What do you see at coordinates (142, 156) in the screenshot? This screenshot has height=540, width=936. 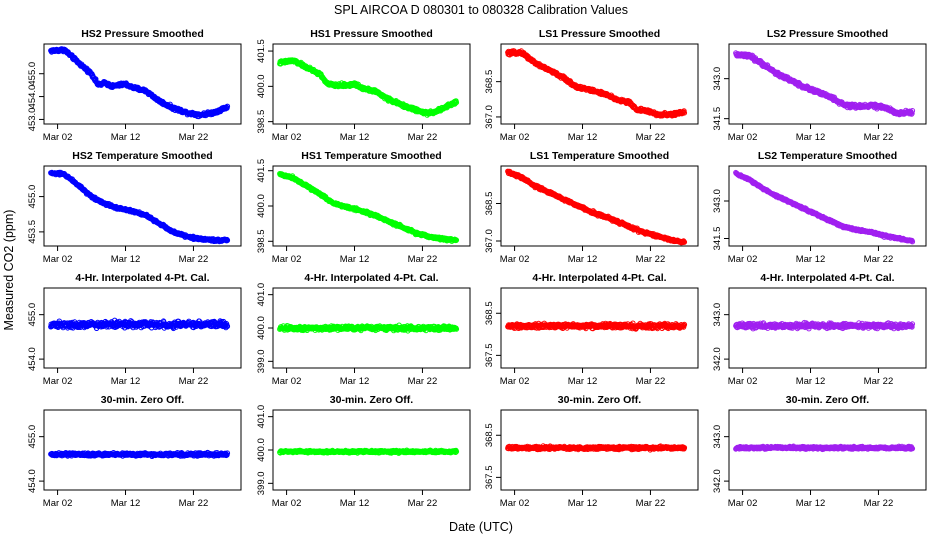 I see `panel-title: HS2 Temperature Smoothed` at bounding box center [142, 156].